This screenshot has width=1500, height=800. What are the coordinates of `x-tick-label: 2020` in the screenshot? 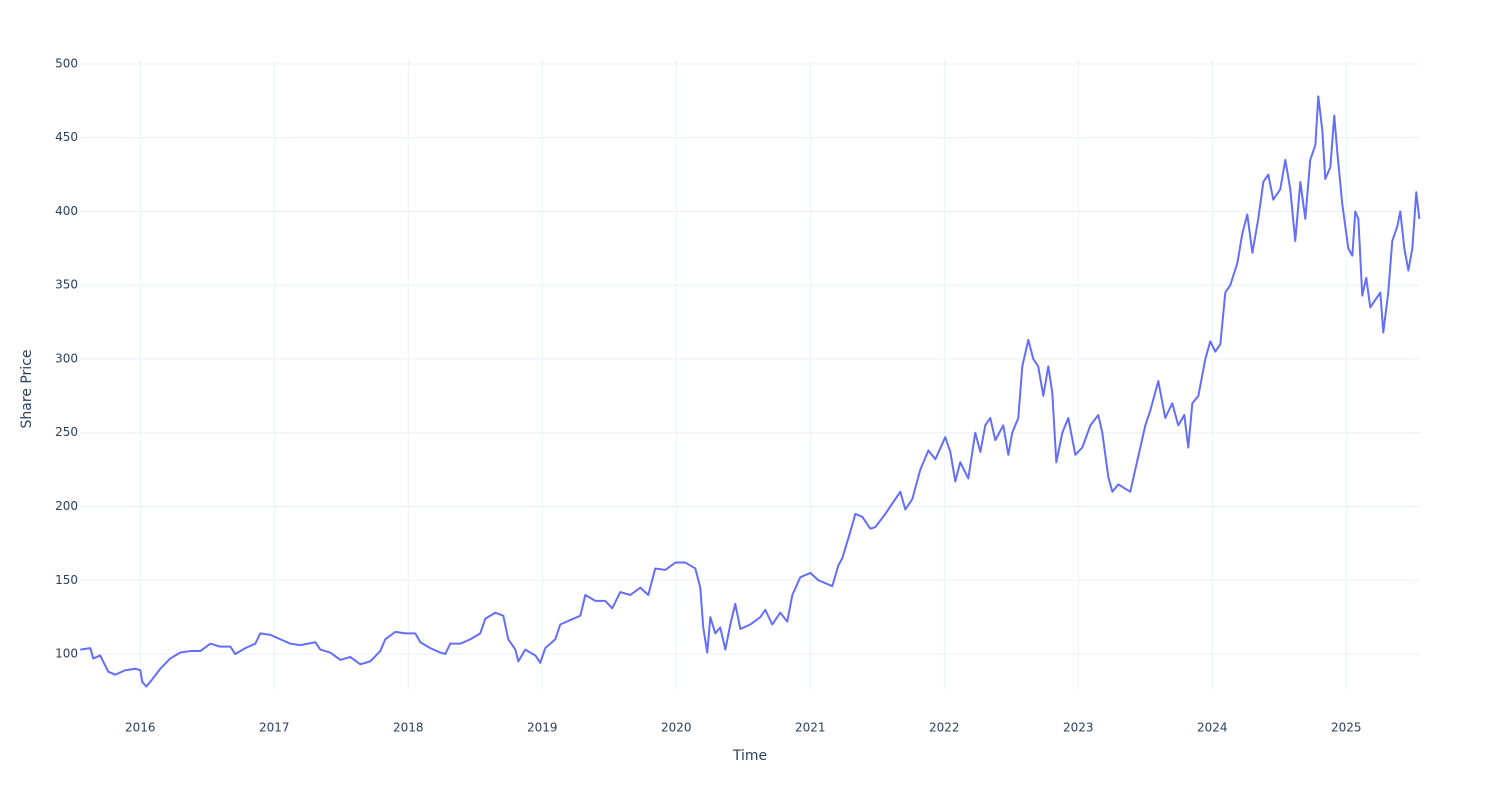 It's located at (676, 728).